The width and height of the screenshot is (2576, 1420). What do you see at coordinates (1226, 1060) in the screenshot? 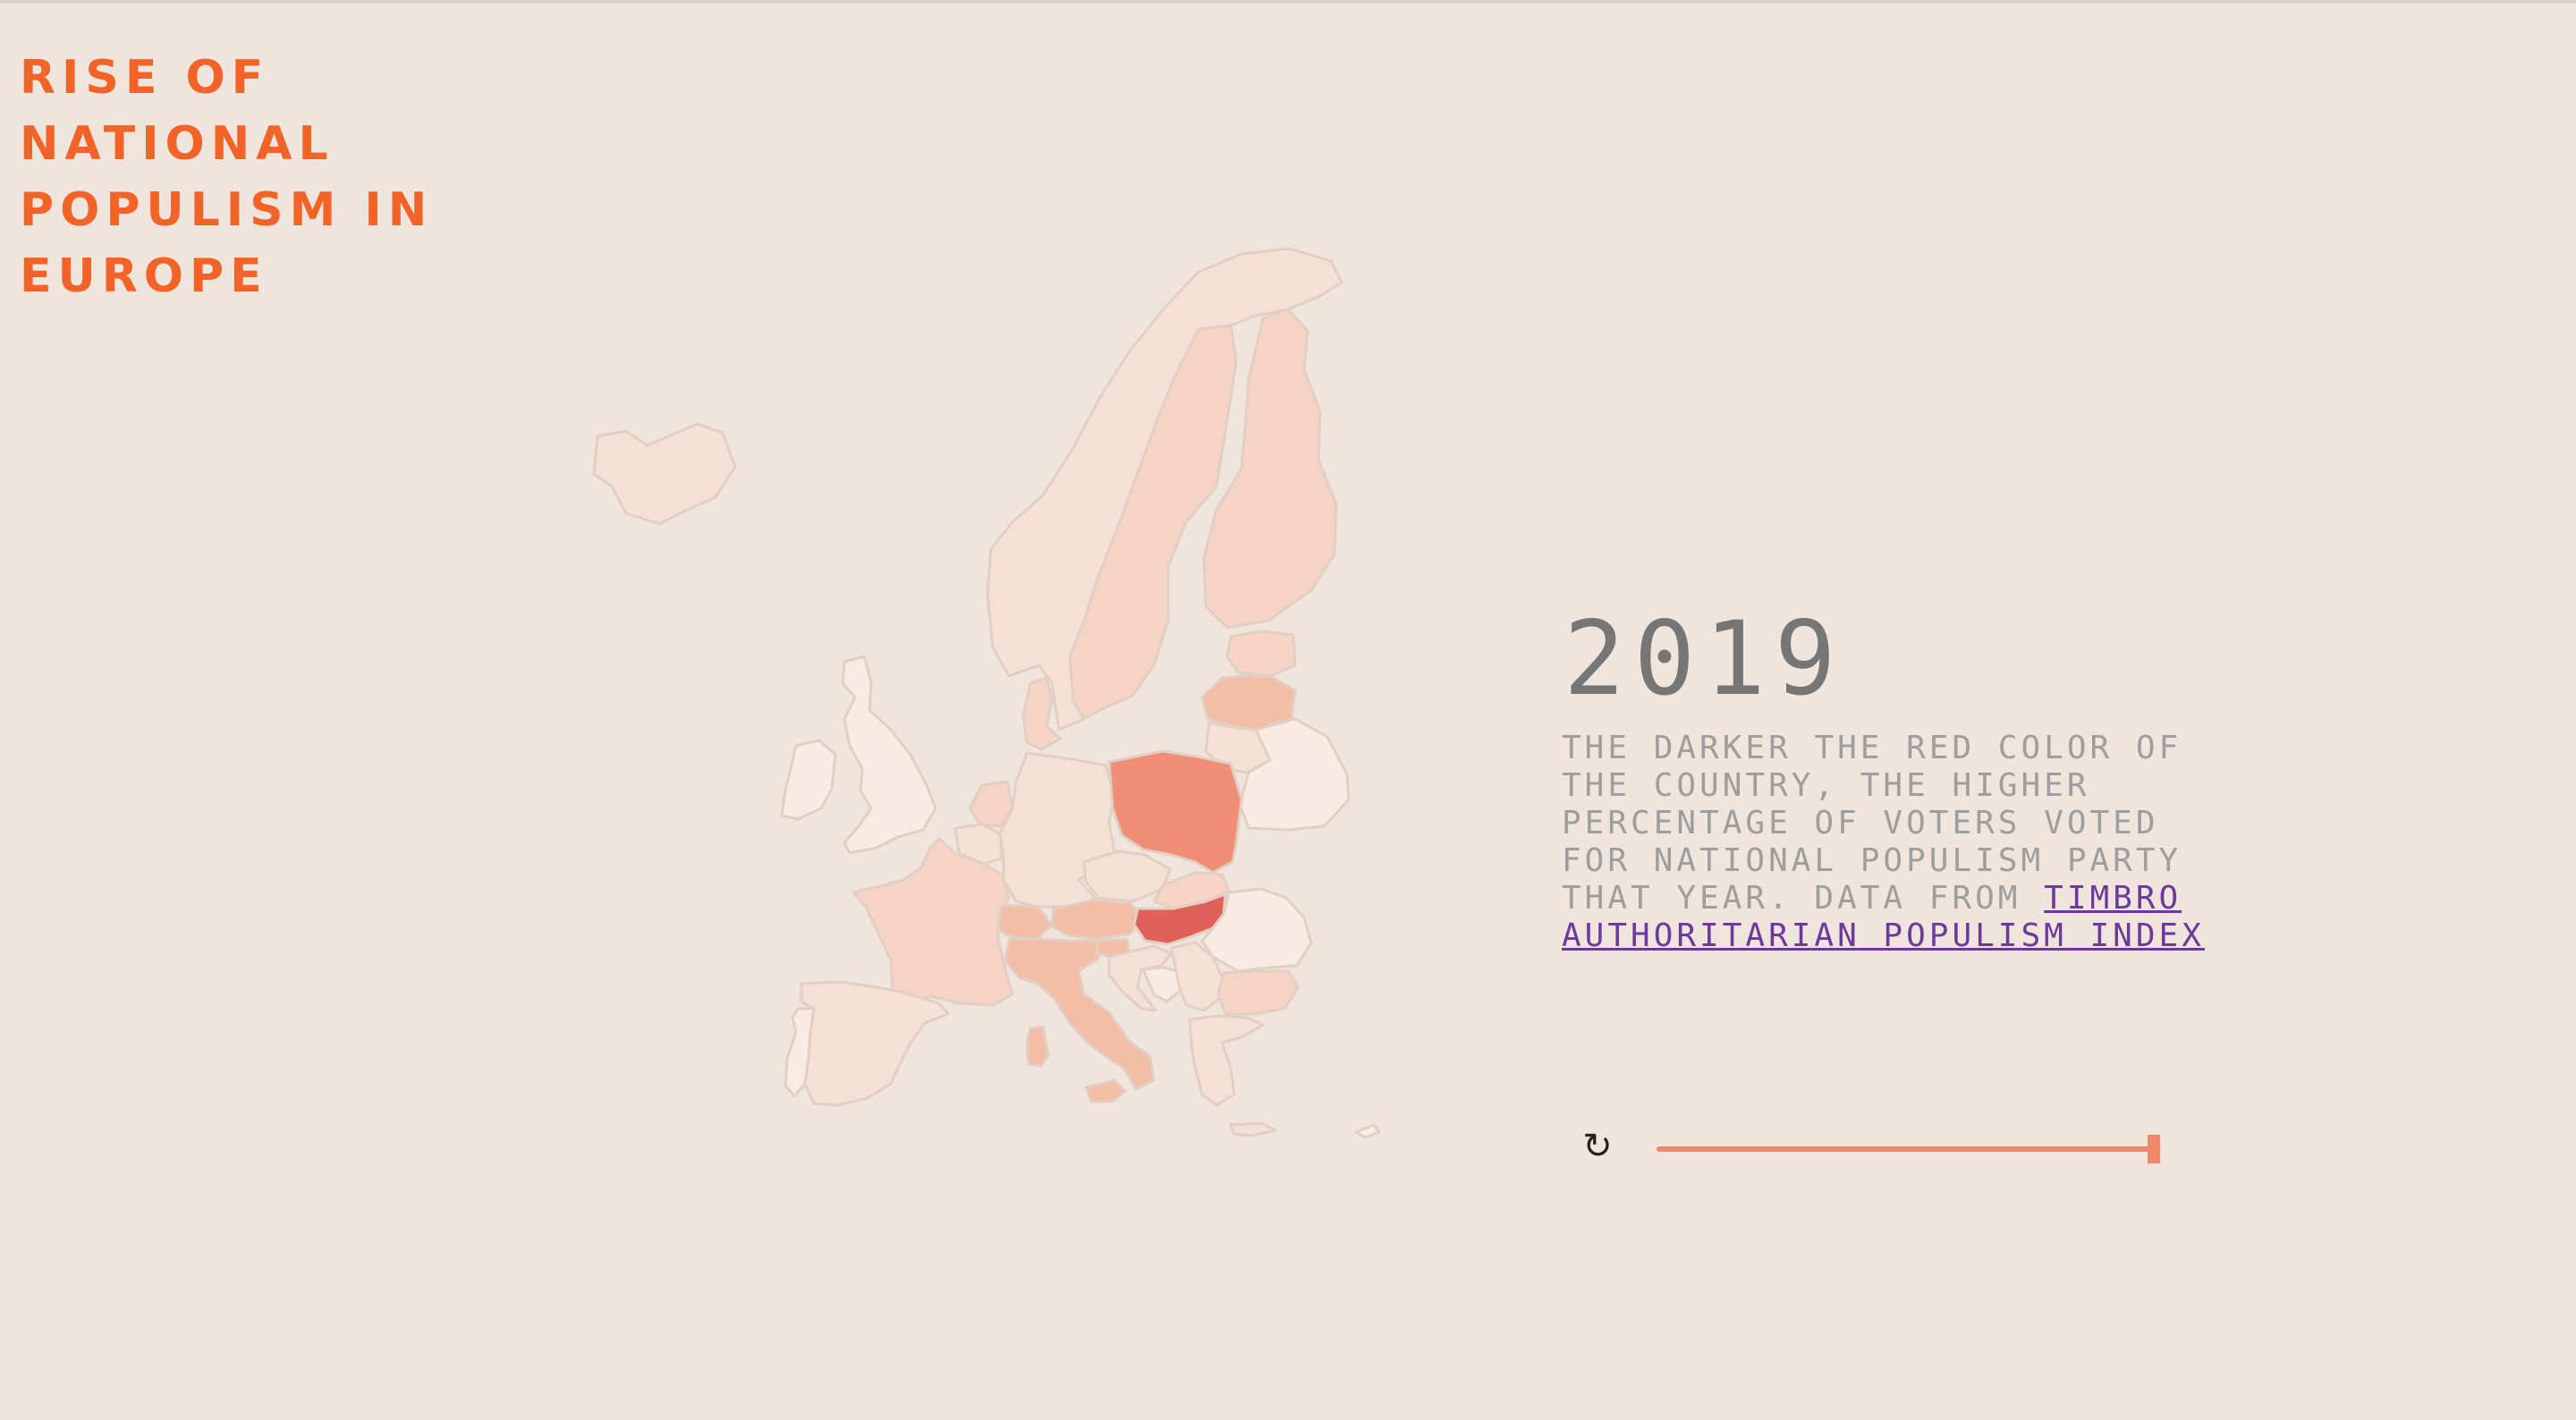
I see `country-greece` at bounding box center [1226, 1060].